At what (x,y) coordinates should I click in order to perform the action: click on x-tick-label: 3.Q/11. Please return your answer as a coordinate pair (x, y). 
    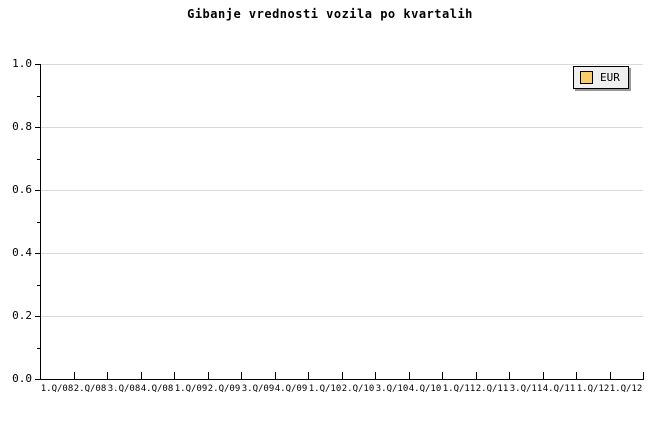
    Looking at the image, I should click on (526, 389).